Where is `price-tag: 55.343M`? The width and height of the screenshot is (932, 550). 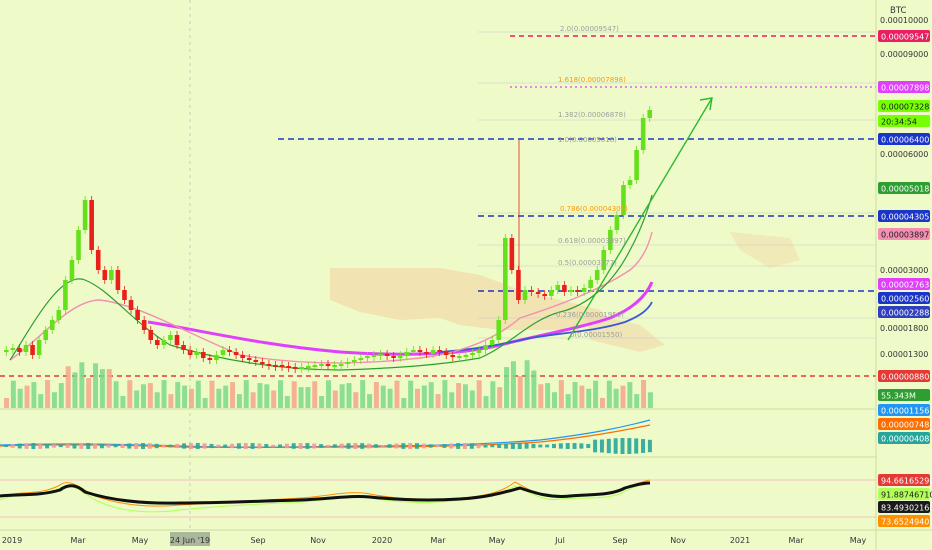
price-tag: 55.343M is located at coordinates (904, 395).